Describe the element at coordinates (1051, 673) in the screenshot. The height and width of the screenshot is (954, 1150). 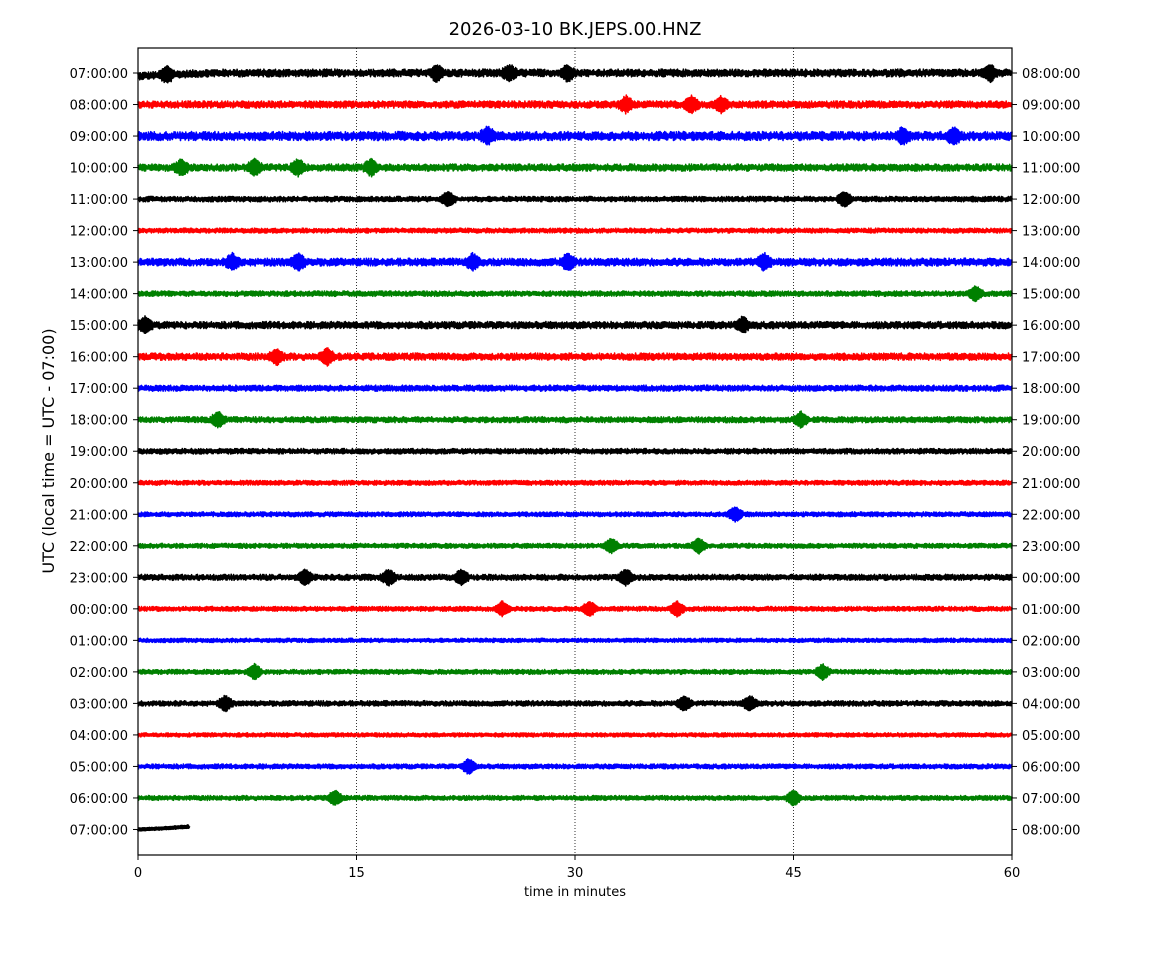
I see `y-tick-label-right: 03:00:00` at that location.